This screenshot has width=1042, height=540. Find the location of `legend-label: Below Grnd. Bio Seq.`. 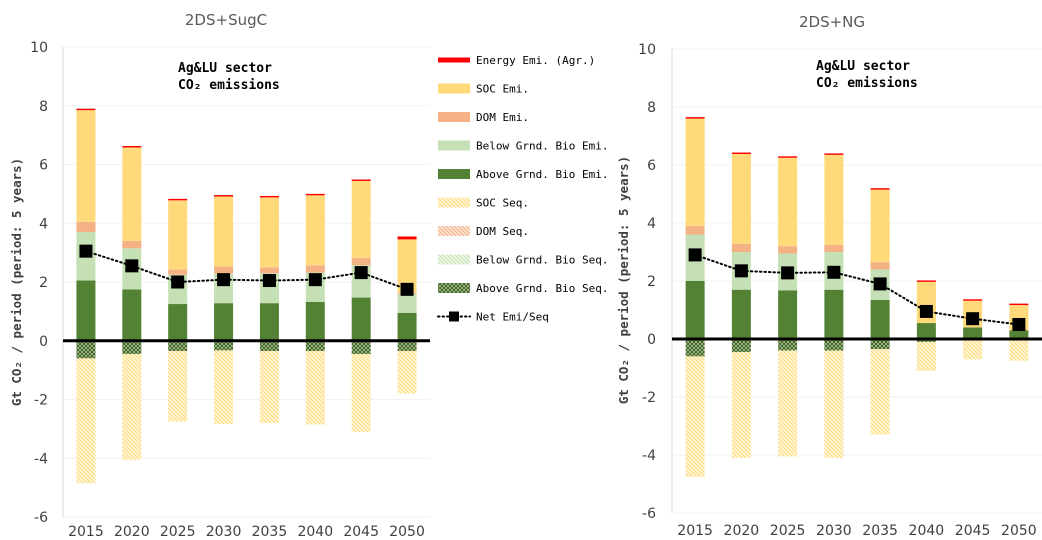

legend-label: Below Grnd. Bio Seq. is located at coordinates (542, 260).